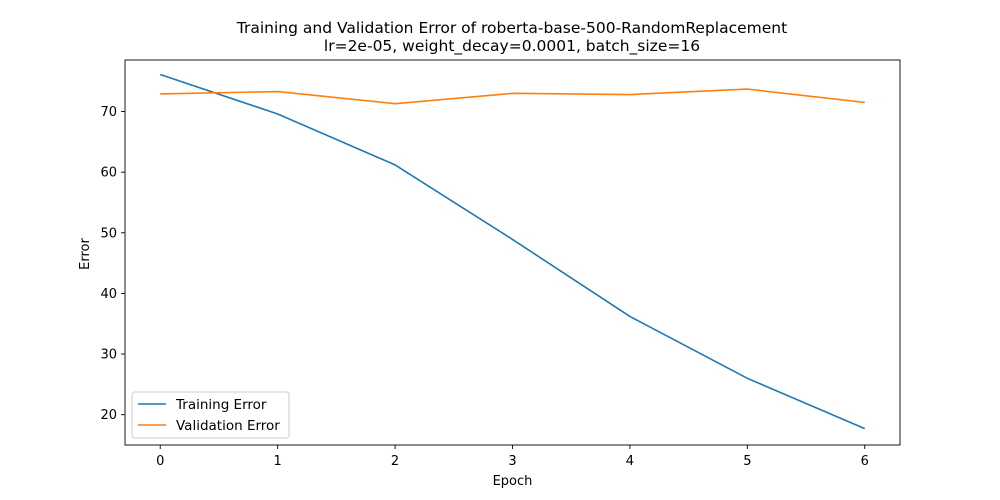 Image resolution: width=1000 pixels, height=500 pixels. What do you see at coordinates (228, 426) in the screenshot?
I see `legend-label-1: Validation Error` at bounding box center [228, 426].